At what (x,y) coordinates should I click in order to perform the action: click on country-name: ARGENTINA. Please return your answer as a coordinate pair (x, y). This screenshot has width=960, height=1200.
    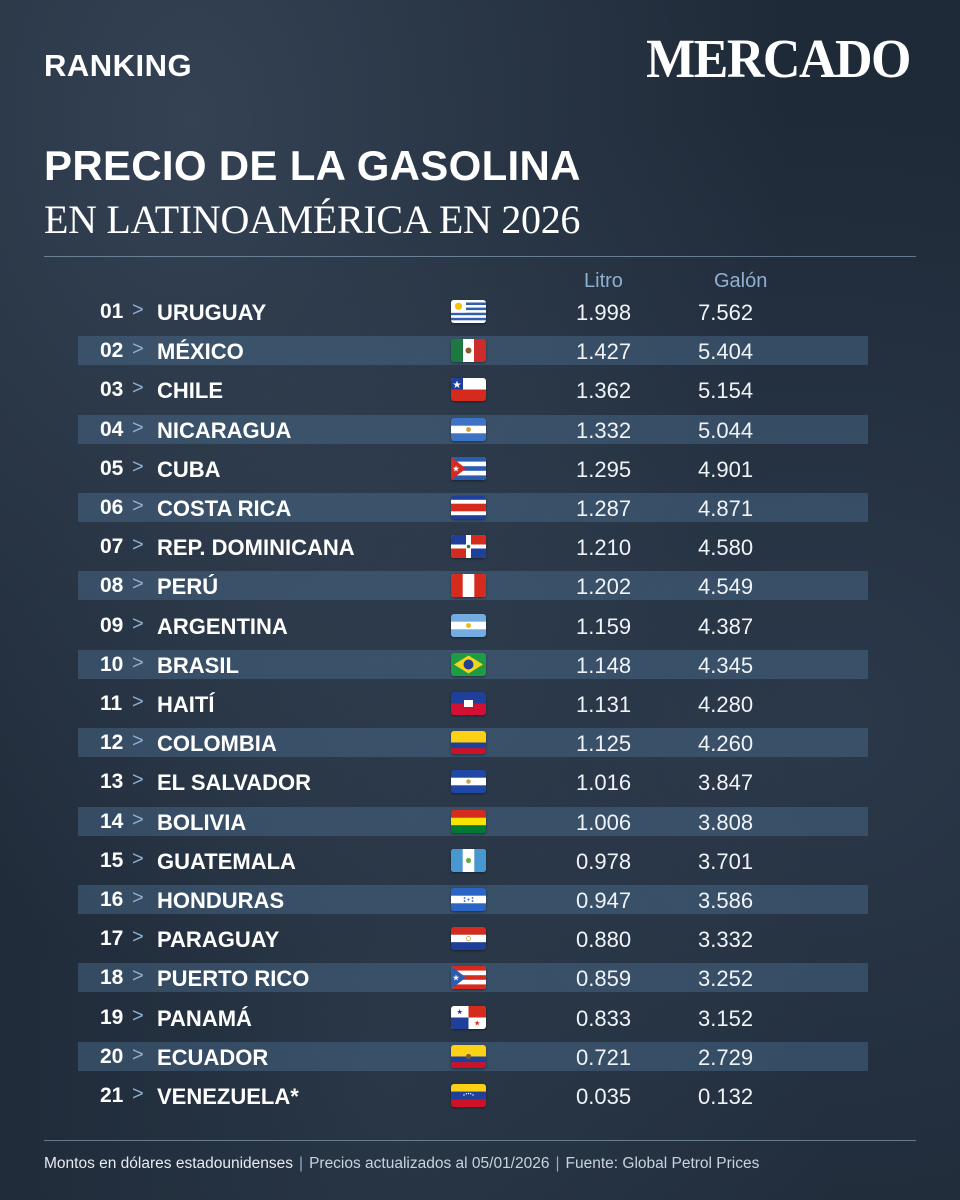
    Looking at the image, I should click on (222, 626).